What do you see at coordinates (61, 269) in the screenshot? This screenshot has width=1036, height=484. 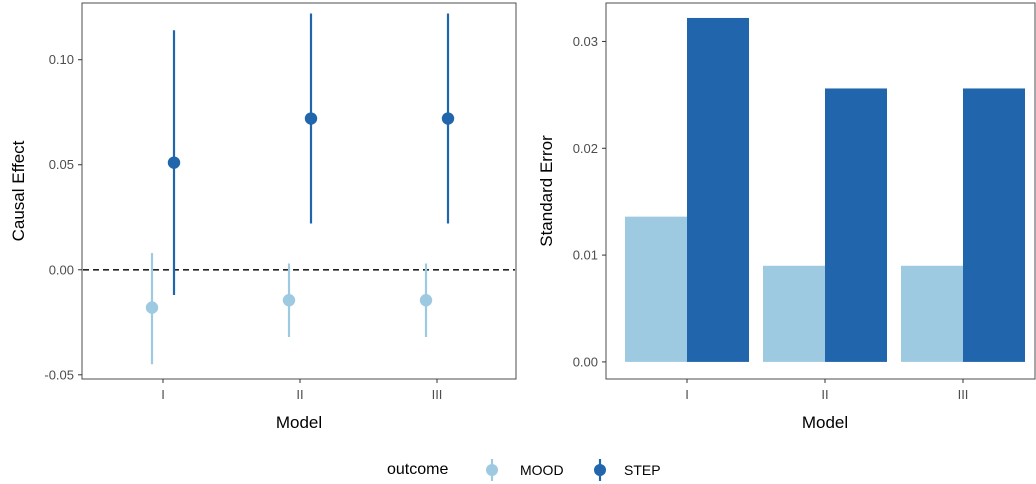 I see `left-y-tick-label: 0.00` at bounding box center [61, 269].